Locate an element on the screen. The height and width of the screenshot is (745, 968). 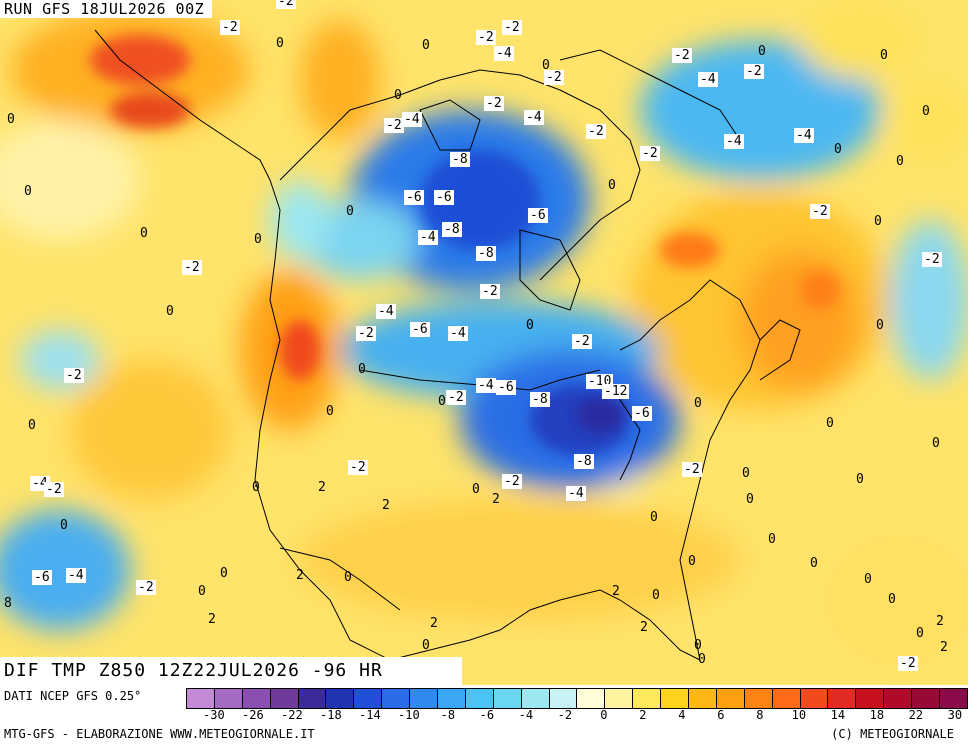
scale-tick-label: 22 is located at coordinates (916, 715).